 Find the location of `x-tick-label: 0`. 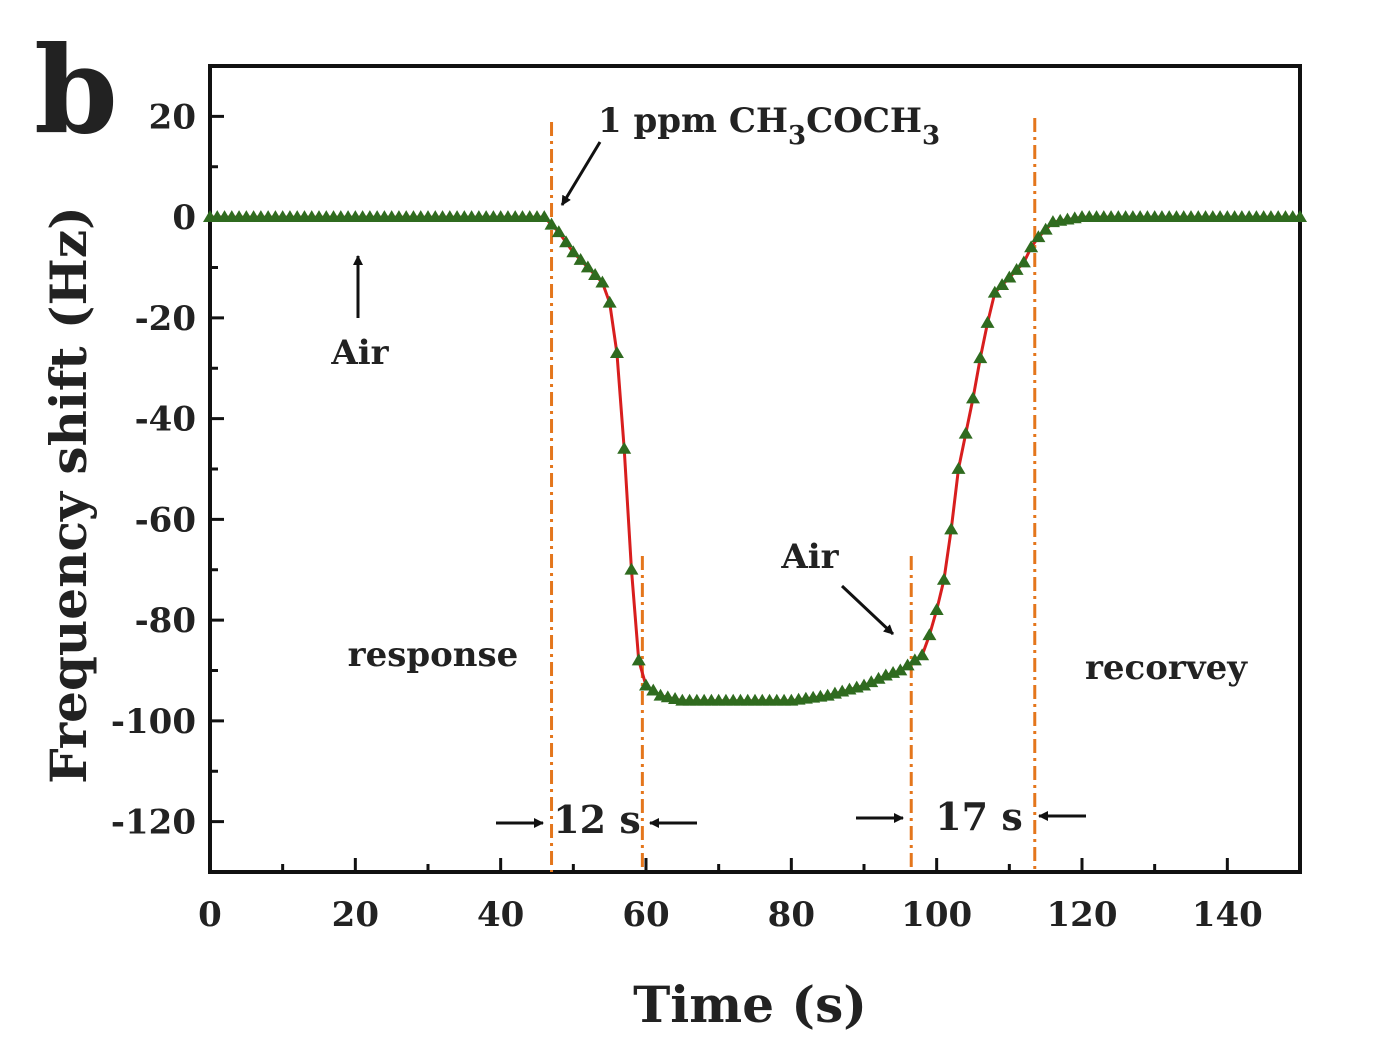

x-tick-label: 0 is located at coordinates (210, 915).